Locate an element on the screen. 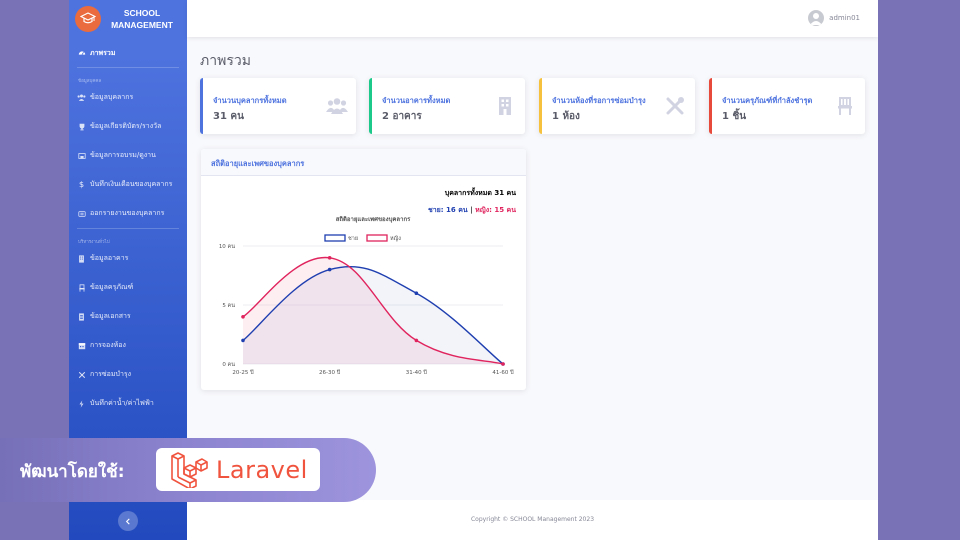  sidebar-item-salary: $ บันทึกเงินเดือนของบุคลากร is located at coordinates (128, 184).